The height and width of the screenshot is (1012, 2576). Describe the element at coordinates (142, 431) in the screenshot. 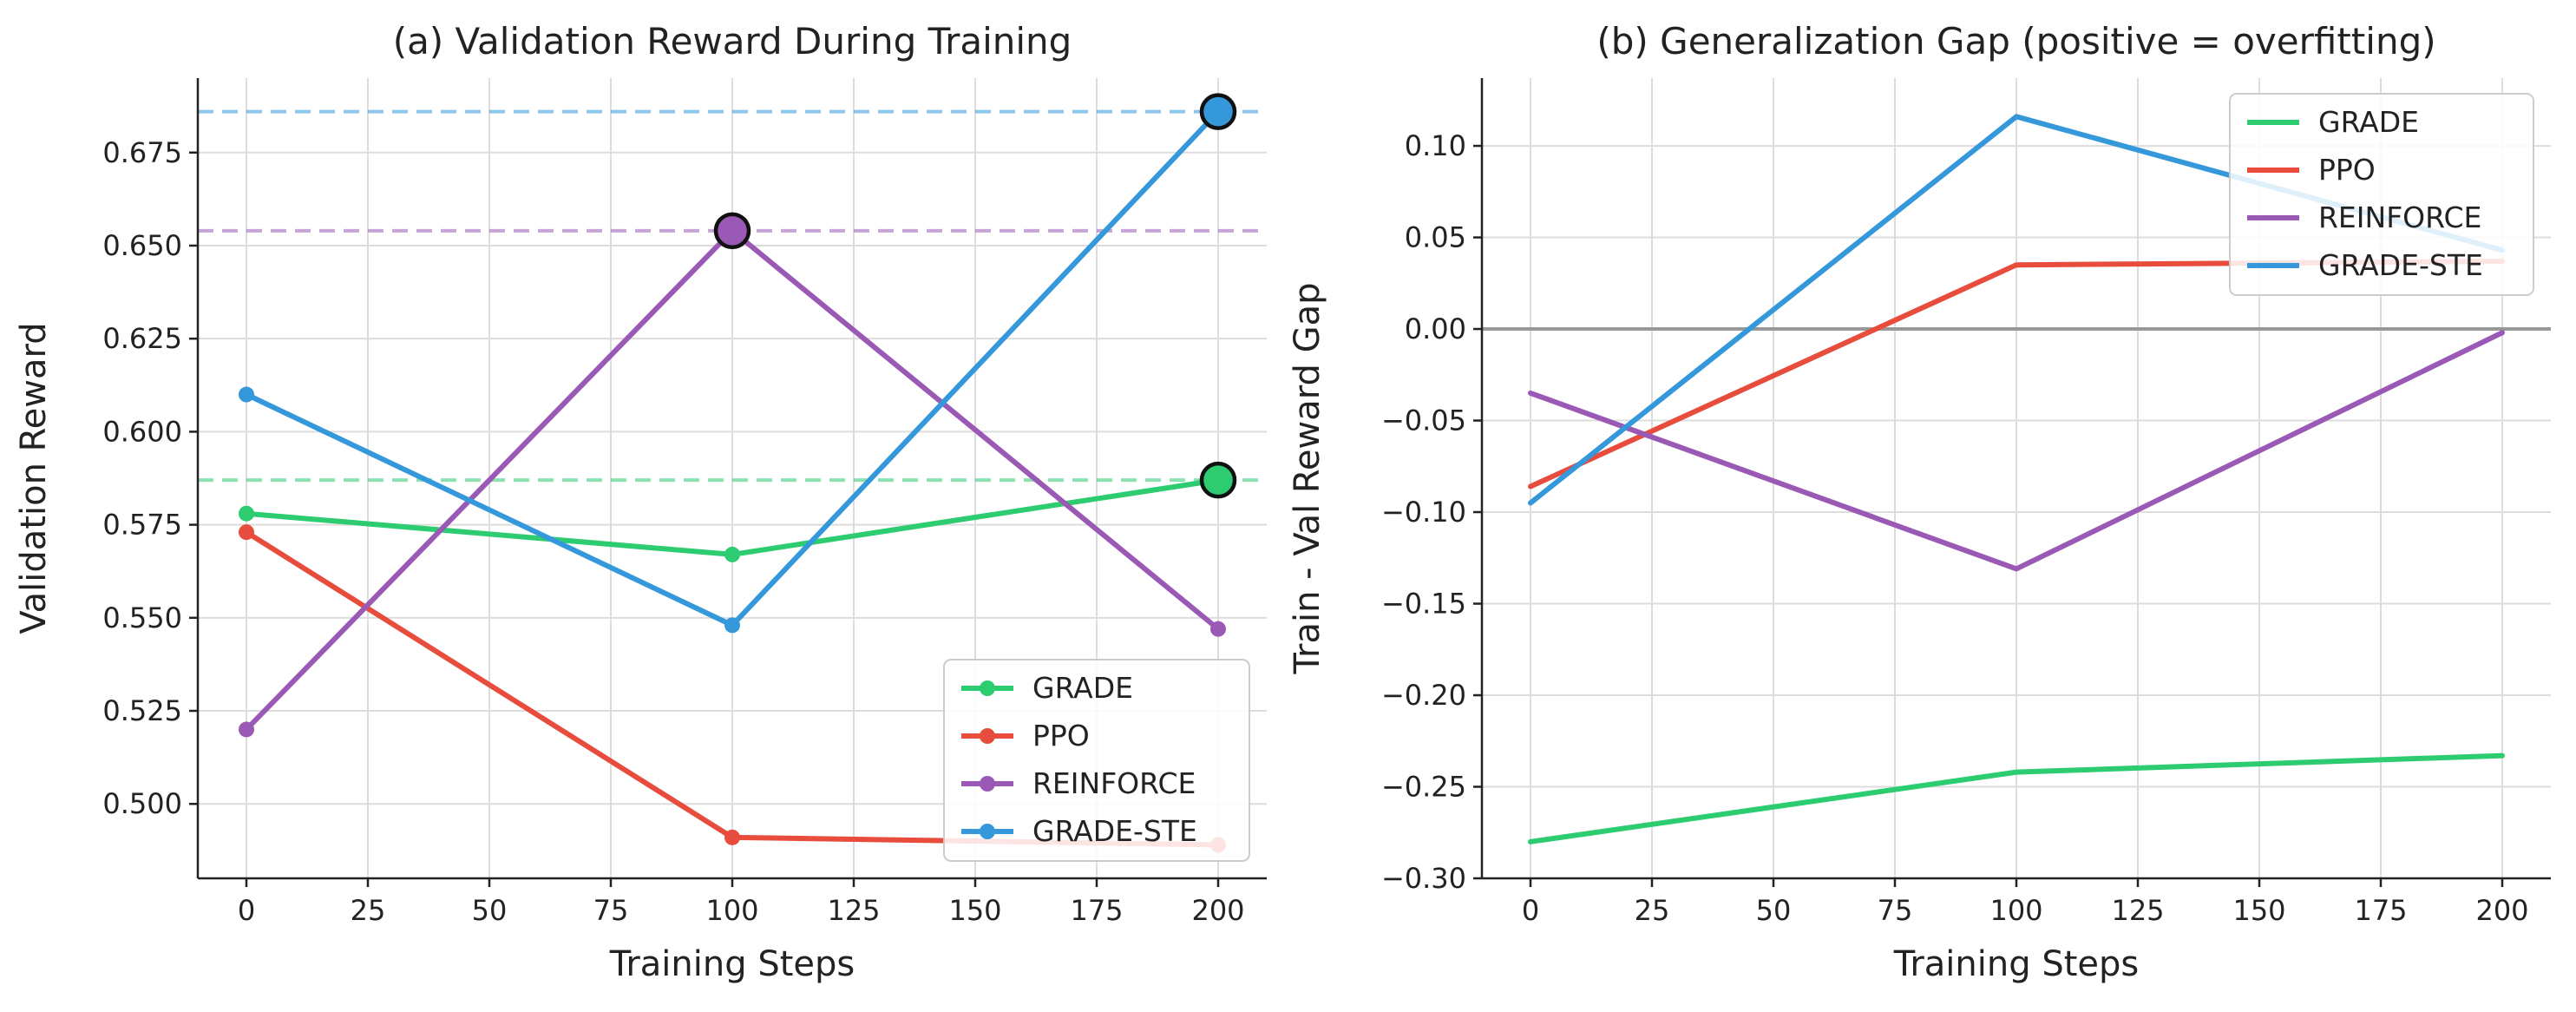

I see `y-tick-label: 0.600` at that location.